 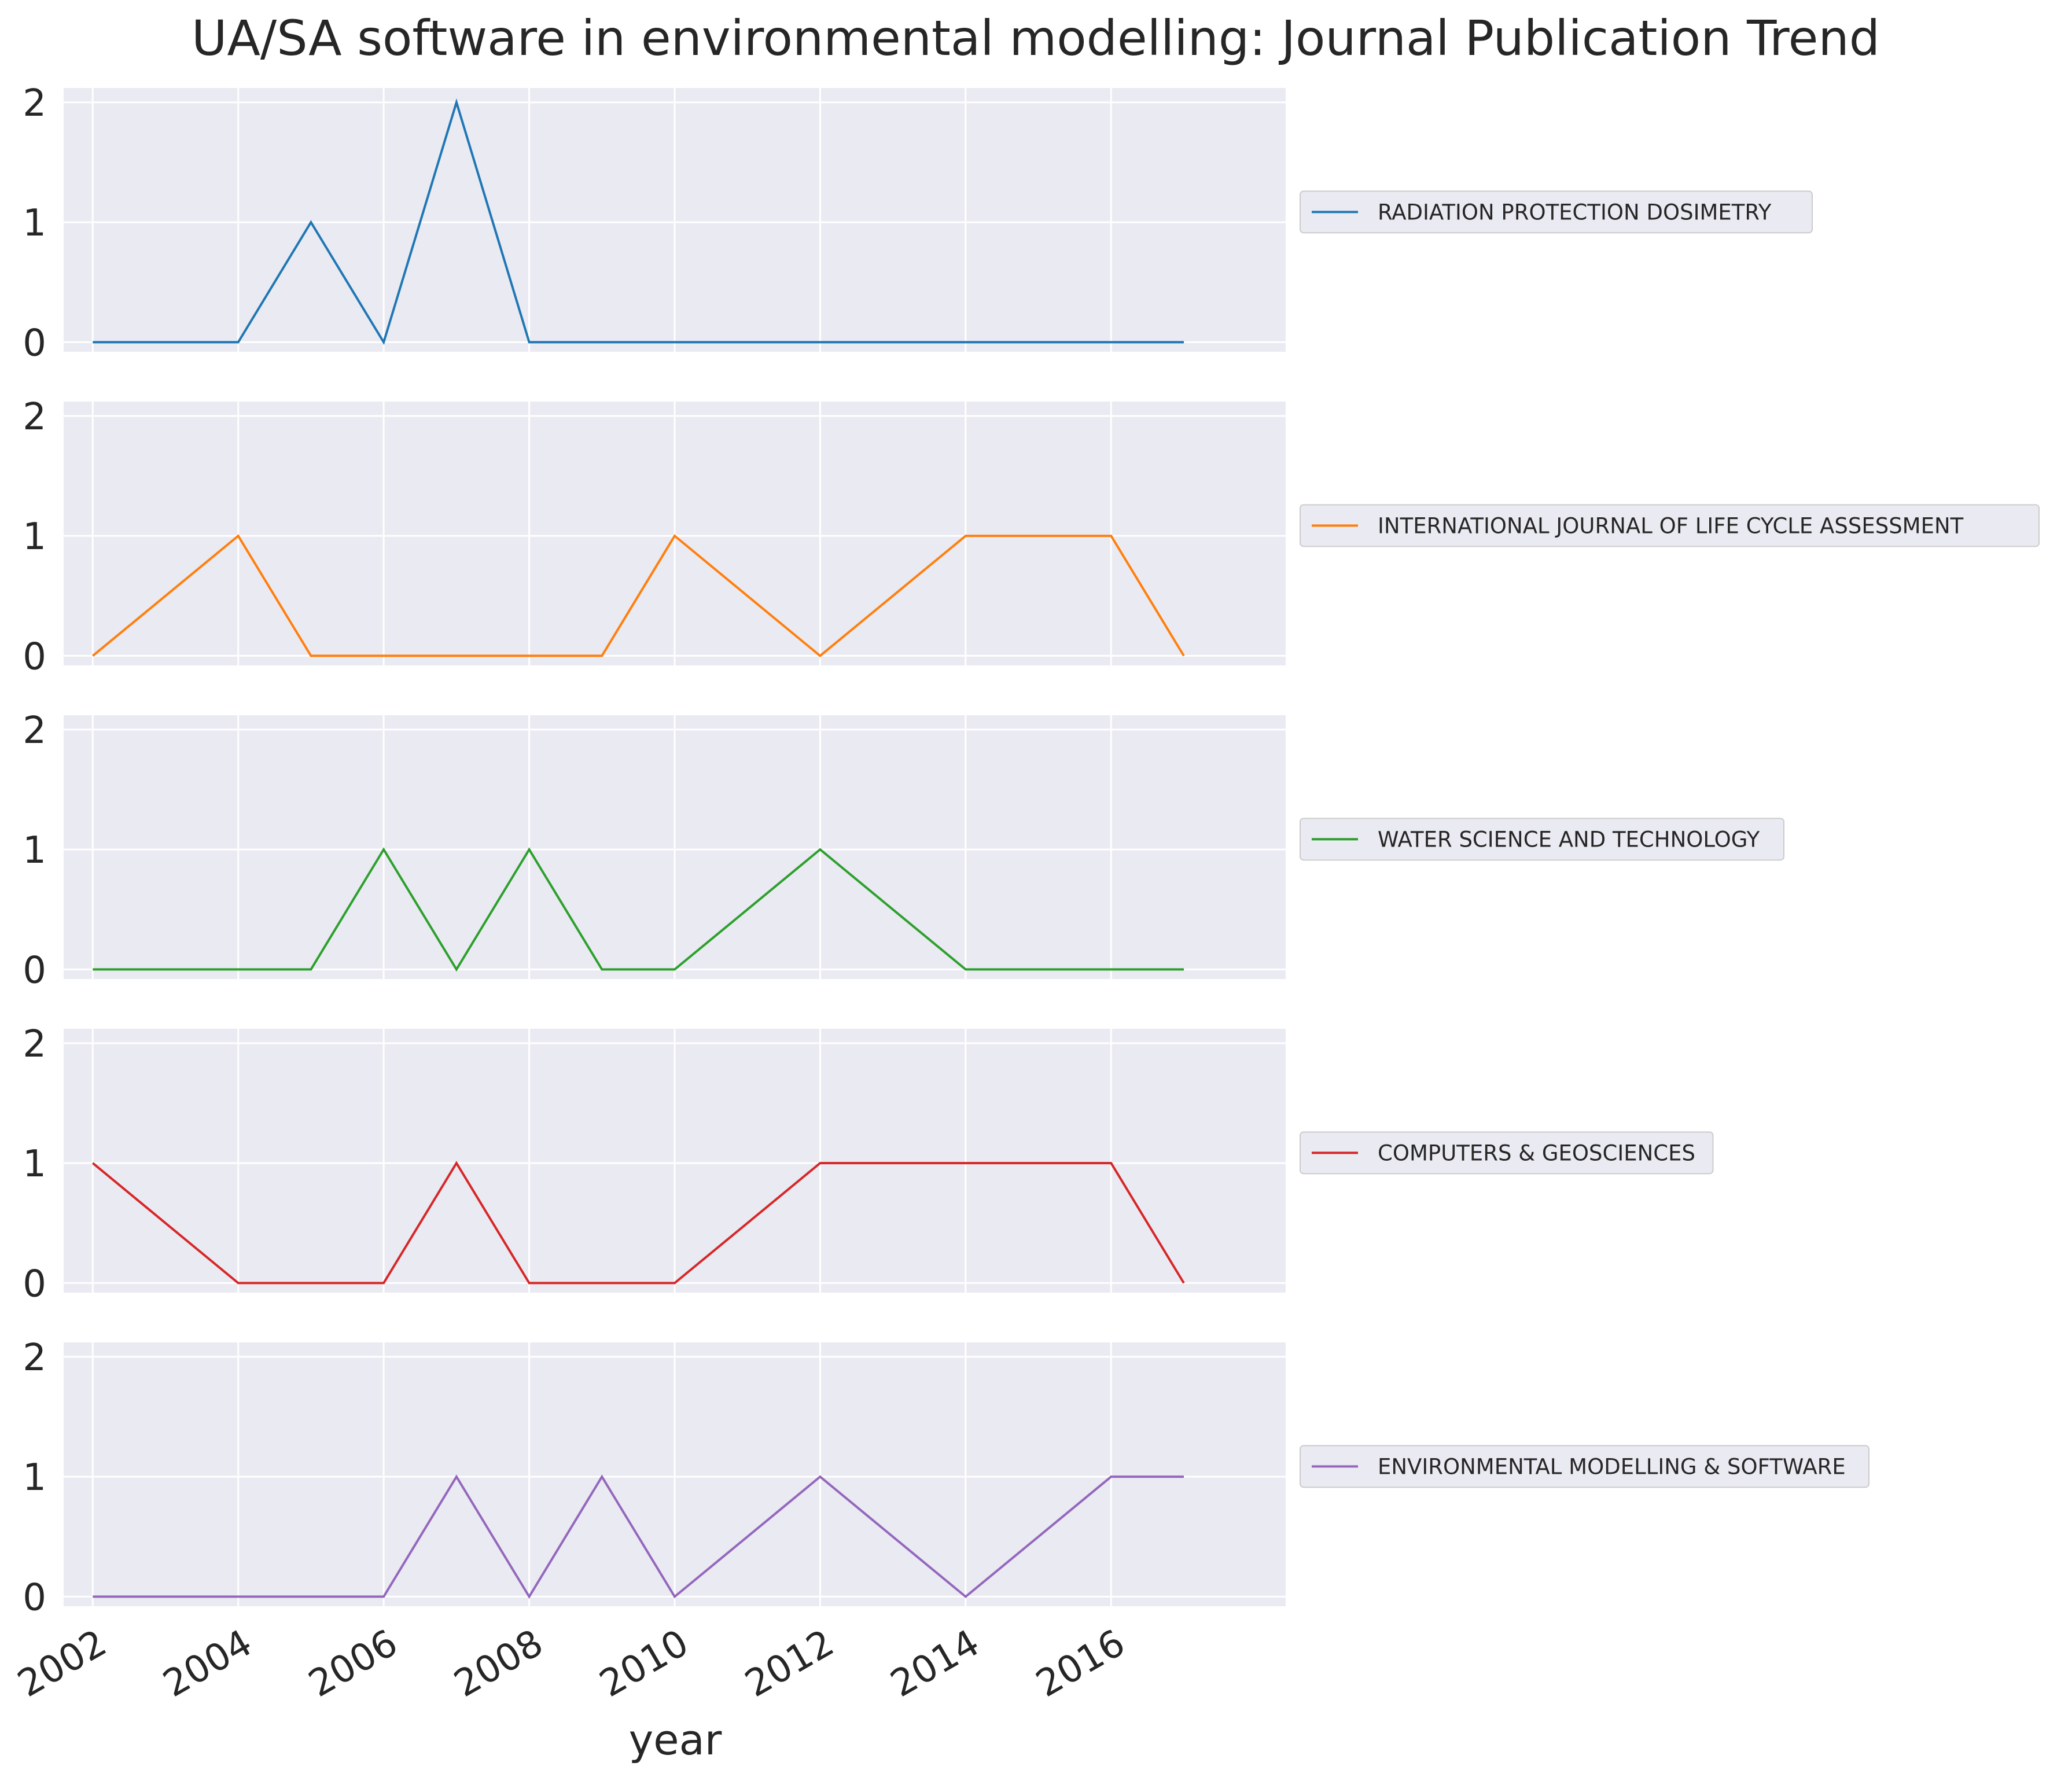 What do you see at coordinates (1575, 213) in the screenshot?
I see `legend-label: RADIATION PROTECTION DOSIMETRY` at bounding box center [1575, 213].